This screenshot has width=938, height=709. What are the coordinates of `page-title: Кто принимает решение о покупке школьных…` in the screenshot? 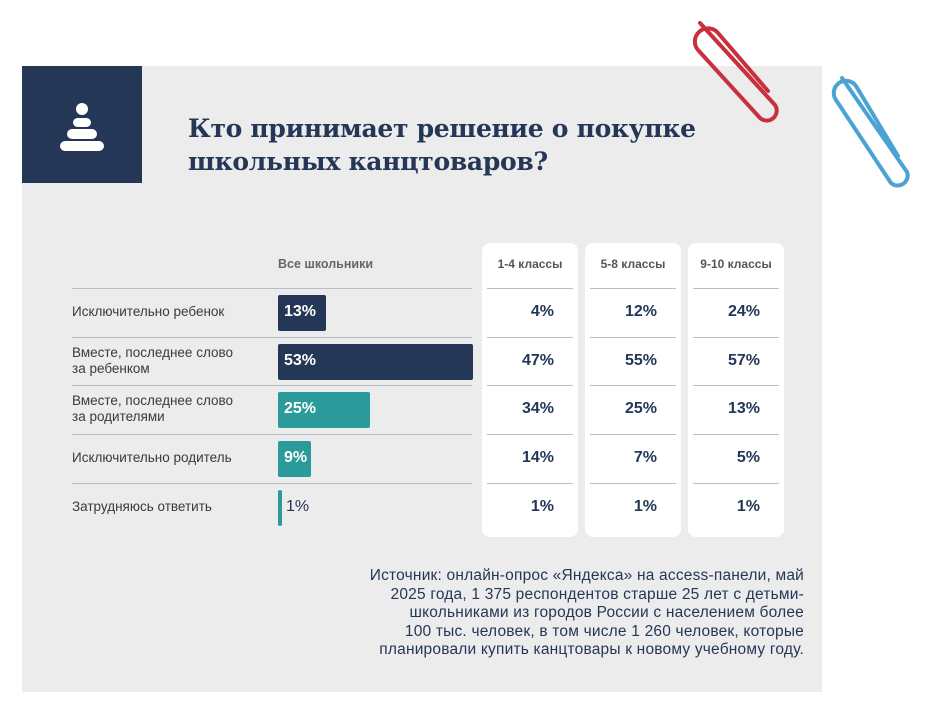 It's located at (442, 145).